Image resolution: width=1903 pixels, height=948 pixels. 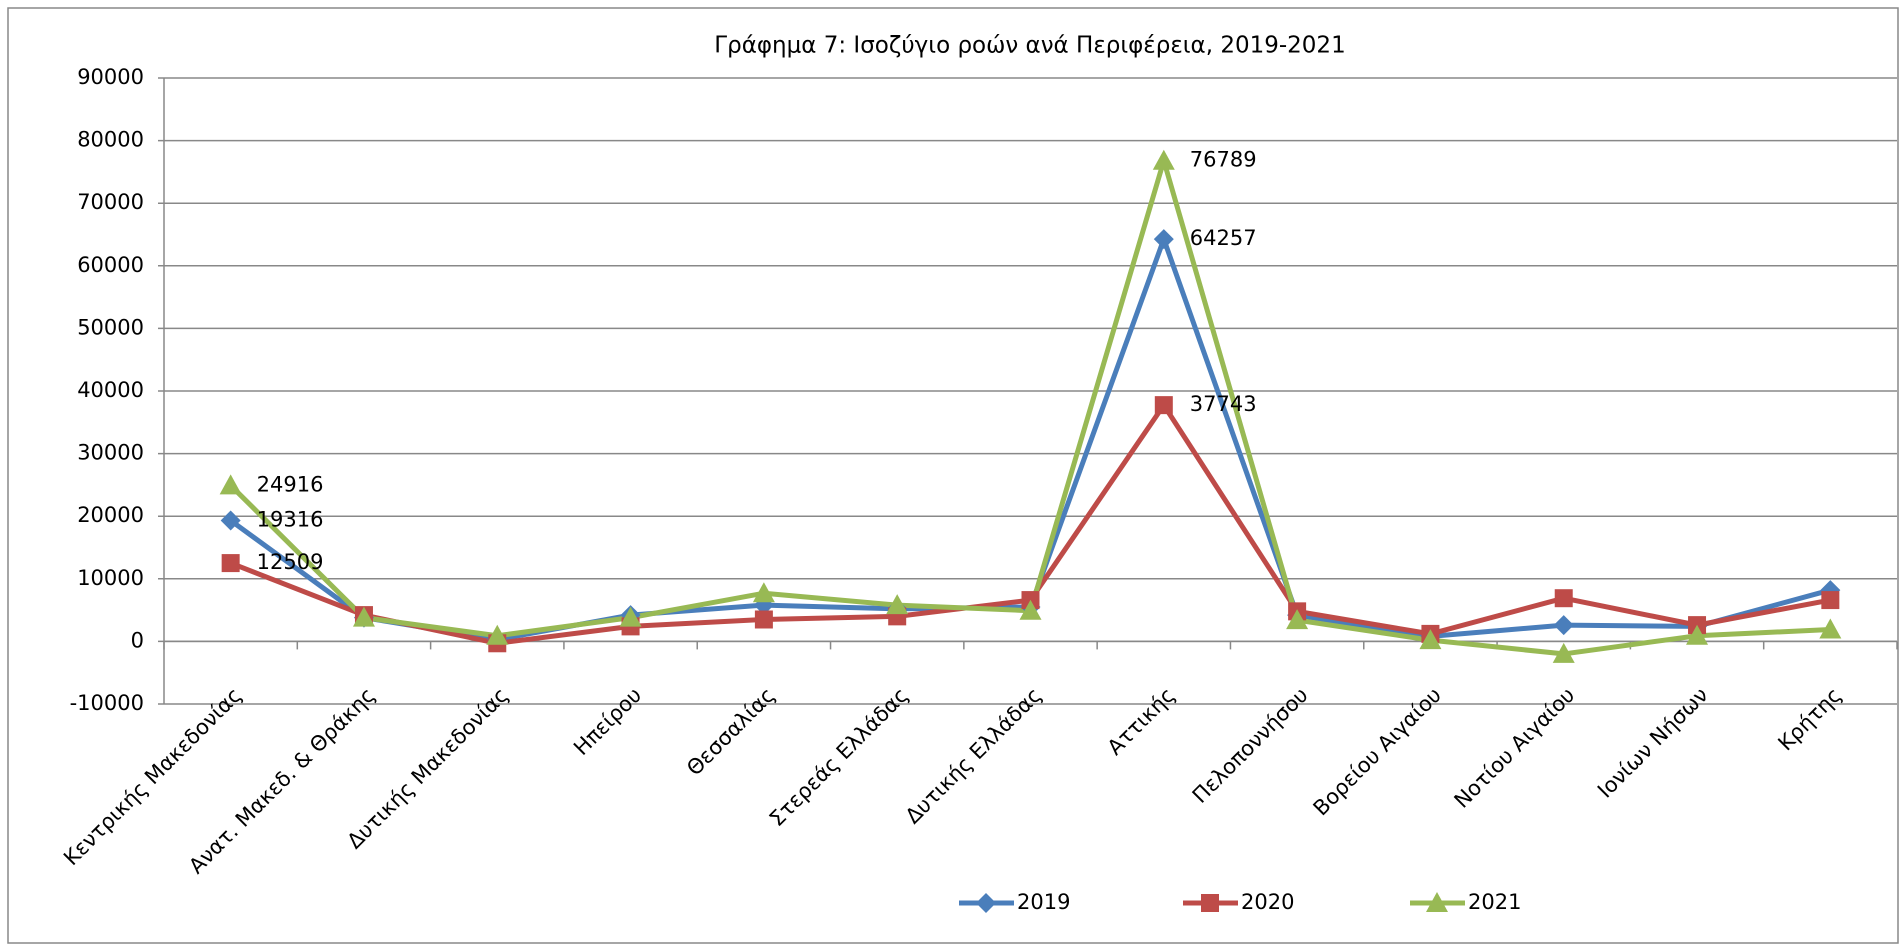 I want to click on data-label: 64257, so click(x=1223, y=238).